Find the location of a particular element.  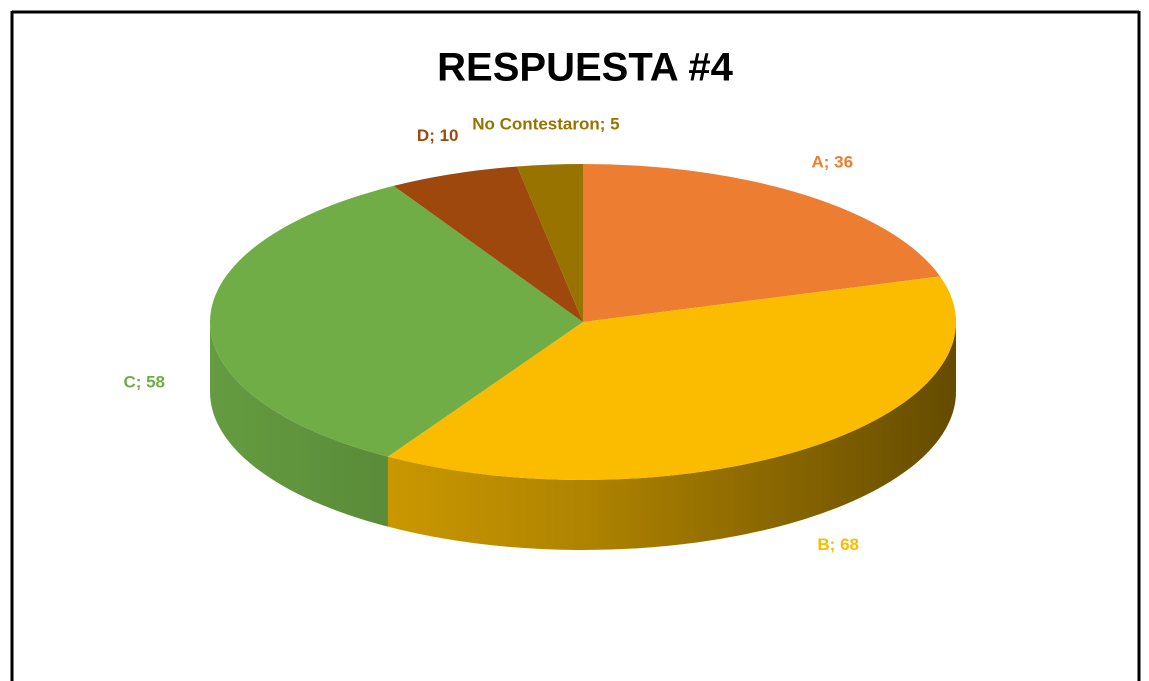

data-label: D; 10 is located at coordinates (438, 135).